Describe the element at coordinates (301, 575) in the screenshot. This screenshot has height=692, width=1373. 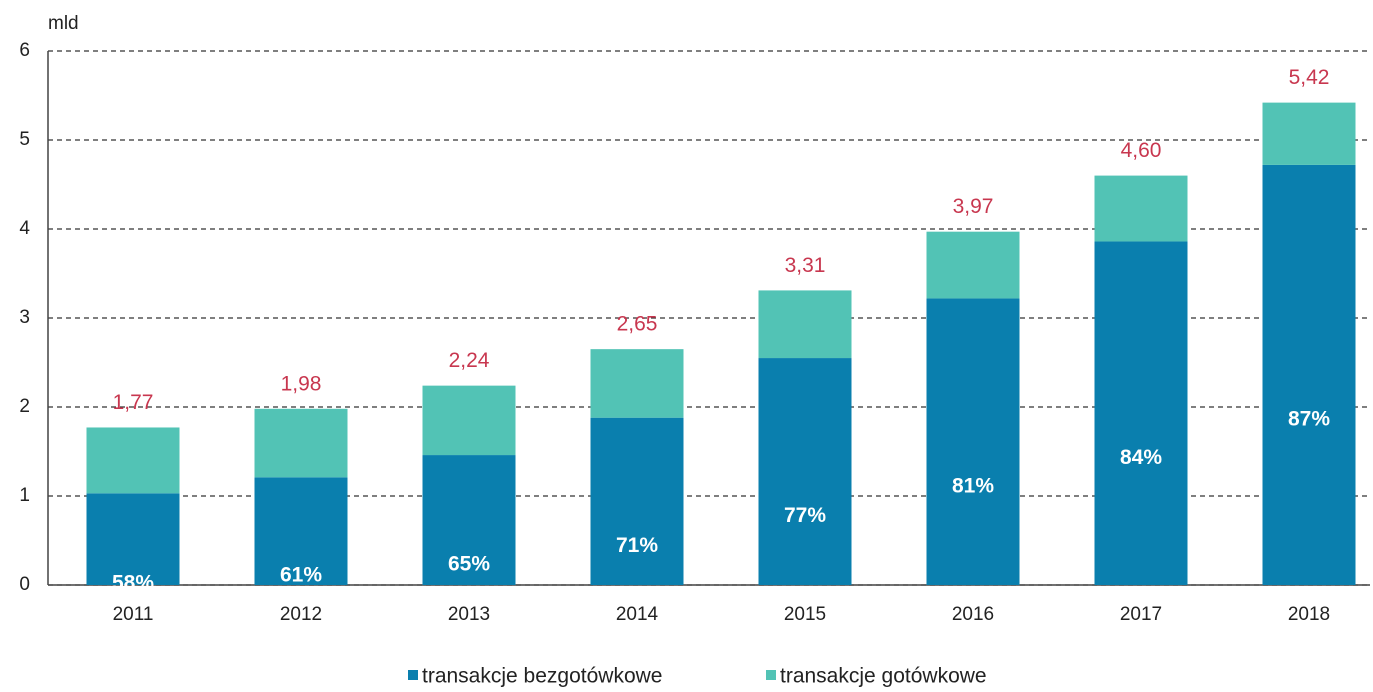
I see `share-label: 61%` at that location.